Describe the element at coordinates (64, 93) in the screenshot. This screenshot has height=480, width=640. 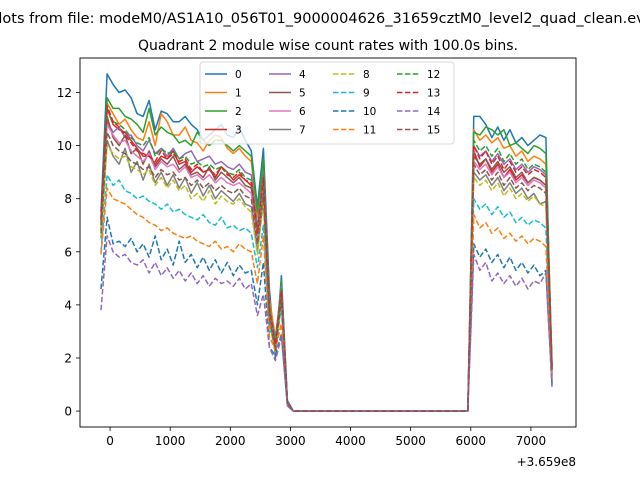
I see `y-tick-label: 12` at that location.